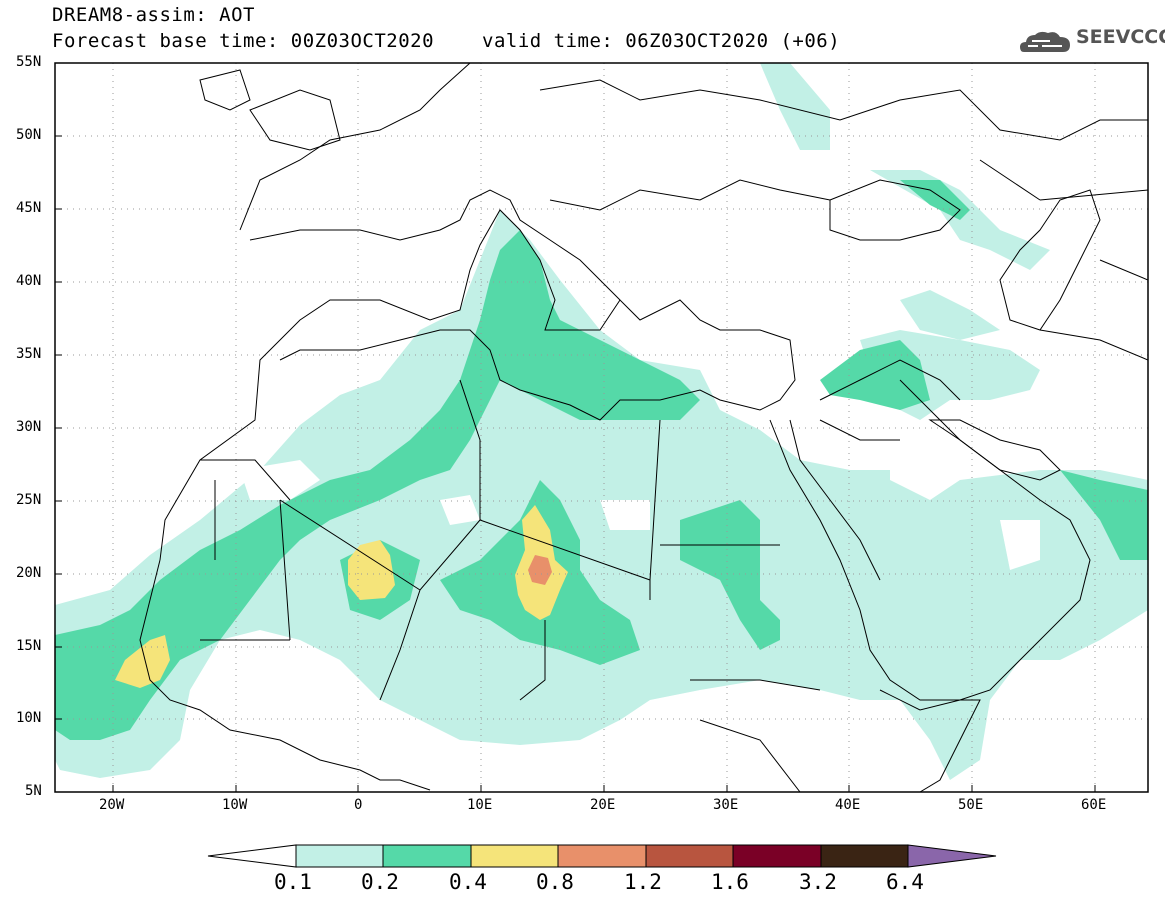  Describe the element at coordinates (380, 882) in the screenshot. I see `colorbar-label-0-2: 0.2` at that location.